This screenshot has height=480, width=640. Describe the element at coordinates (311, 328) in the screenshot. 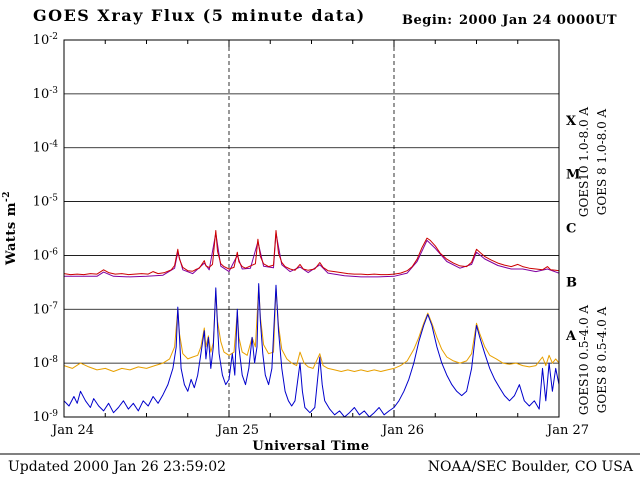

I see `series-goes10-short-line` at that location.